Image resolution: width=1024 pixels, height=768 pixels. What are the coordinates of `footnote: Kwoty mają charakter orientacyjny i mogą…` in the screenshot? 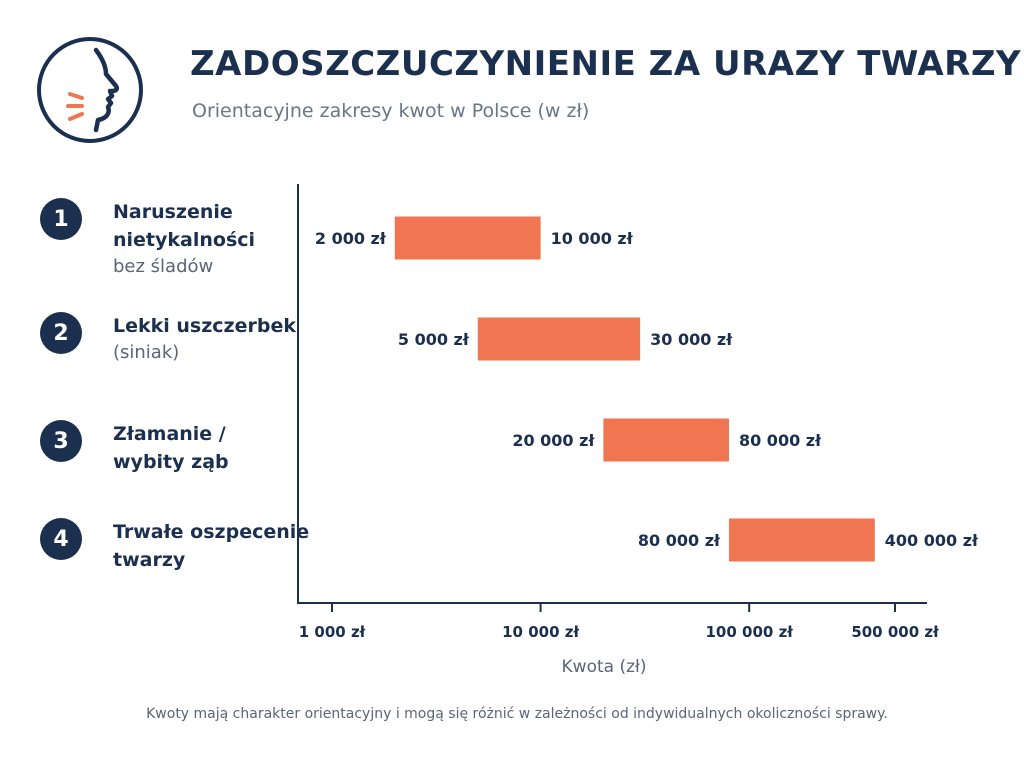 It's located at (517, 714).